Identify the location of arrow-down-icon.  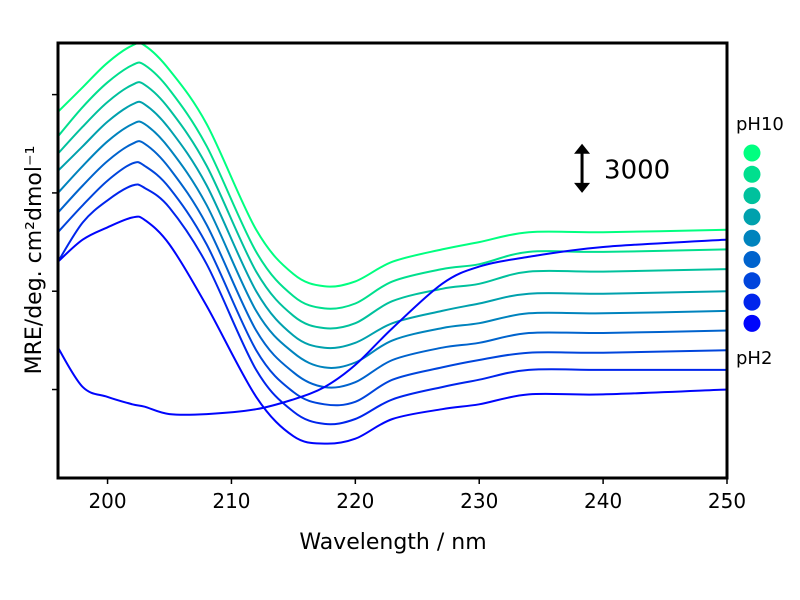
(582, 187).